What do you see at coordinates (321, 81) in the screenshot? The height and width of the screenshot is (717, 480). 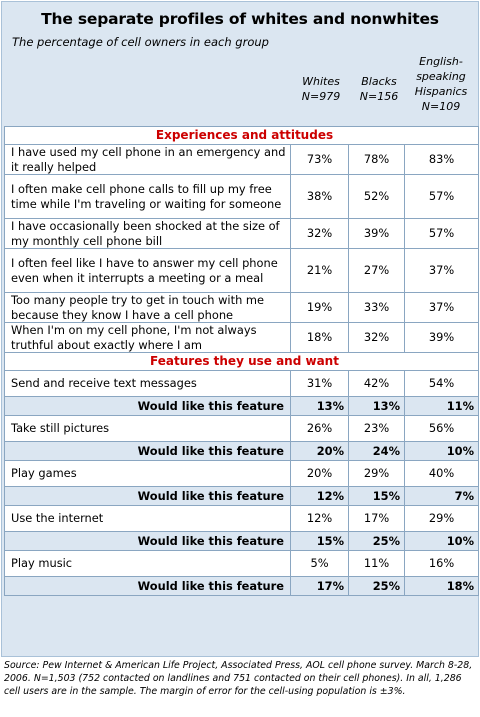 I see `column-label: Whites` at bounding box center [321, 81].